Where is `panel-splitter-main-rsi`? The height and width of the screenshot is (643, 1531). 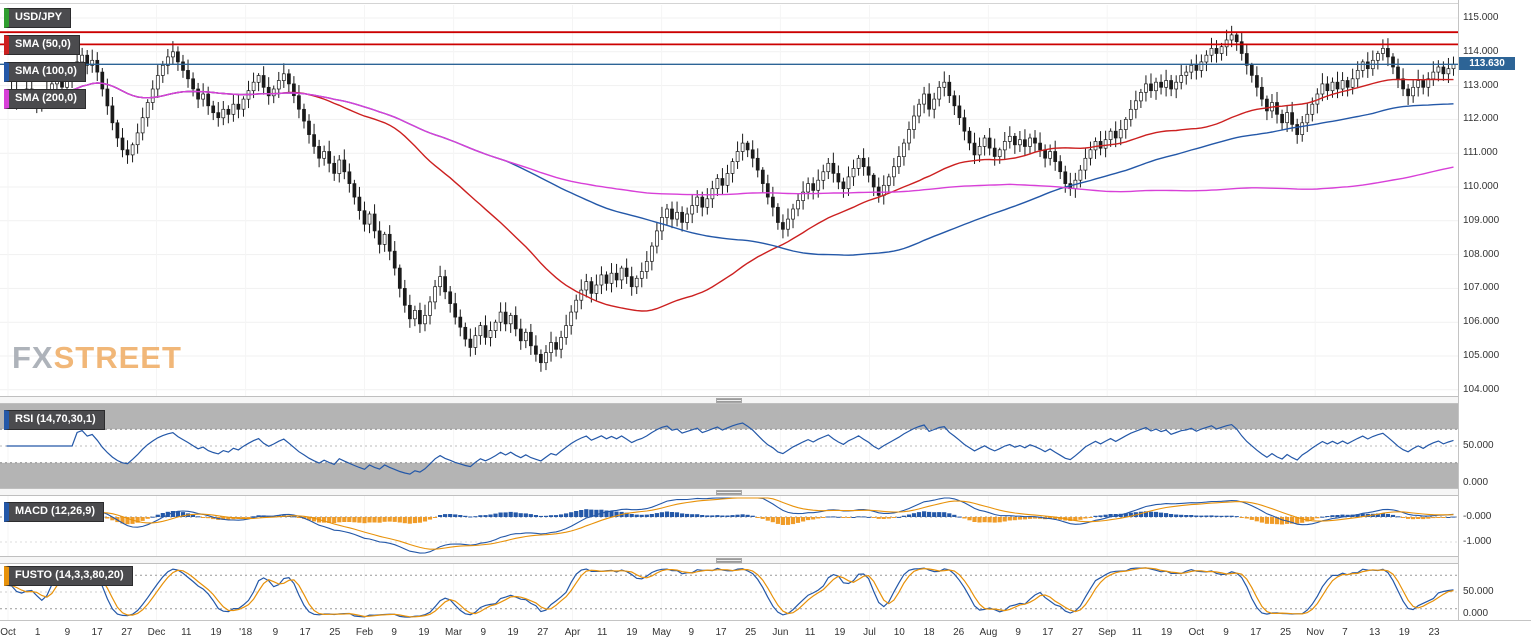
panel-splitter-main-rsi is located at coordinates (729, 400).